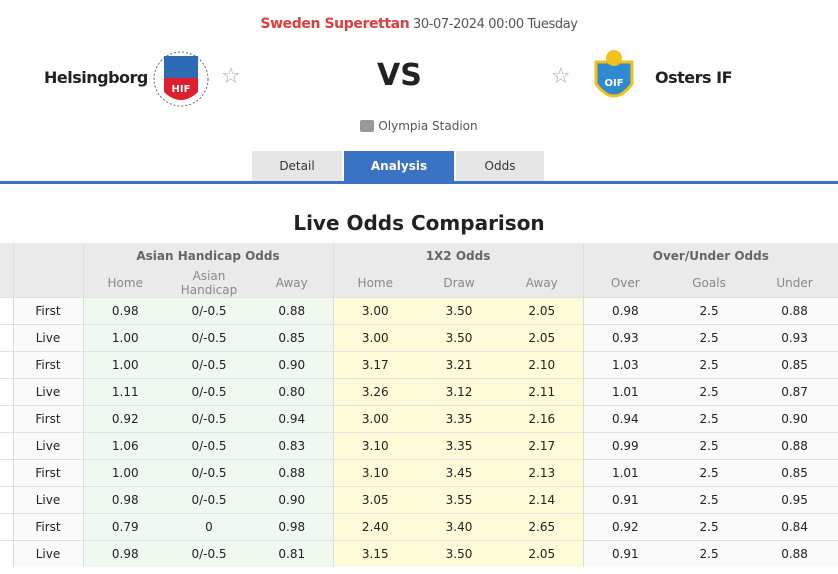 This screenshot has width=838, height=574. What do you see at coordinates (459, 473) in the screenshot?
I see `odds-cell: 3.45` at bounding box center [459, 473].